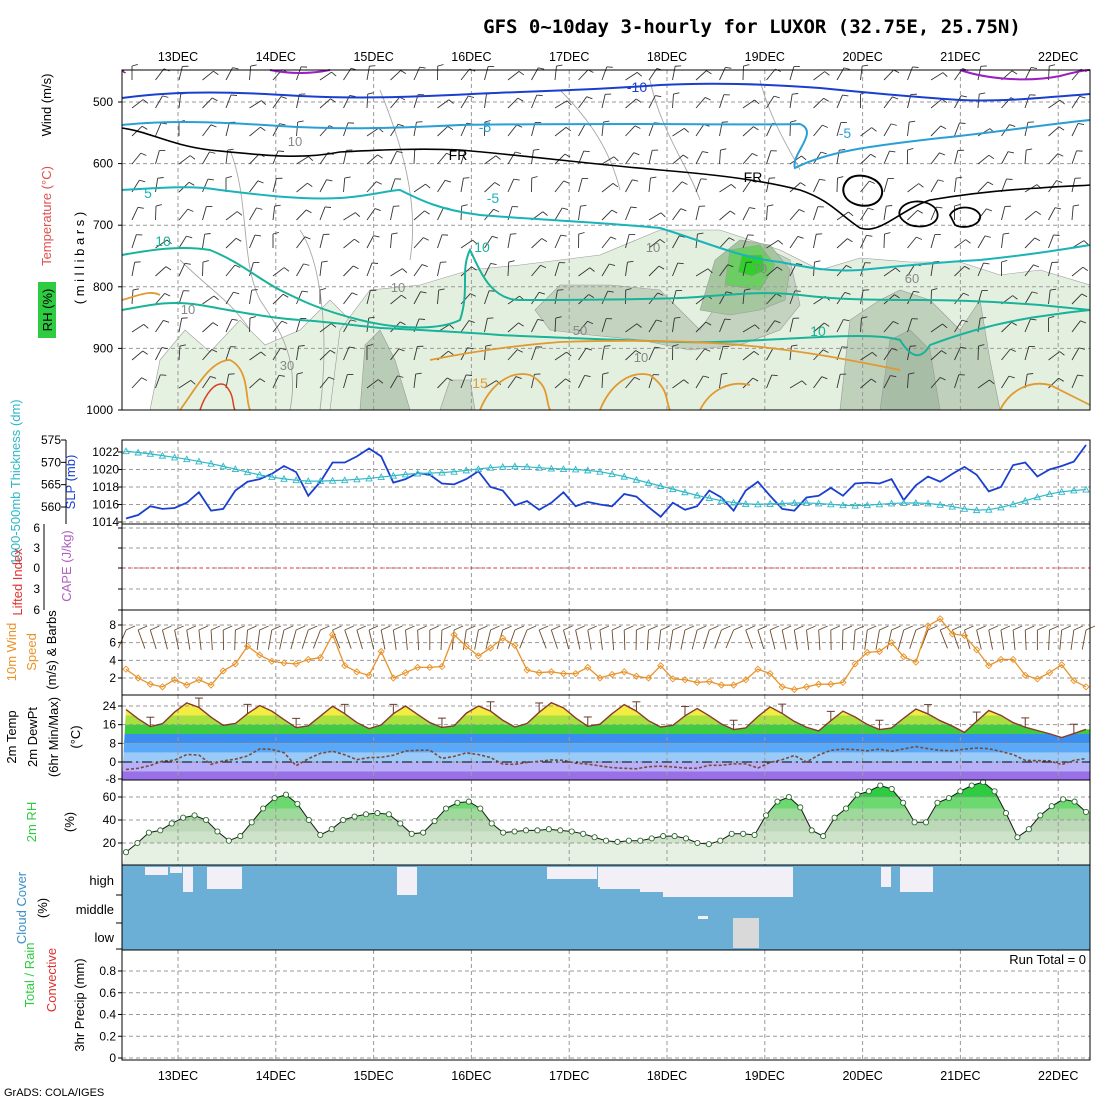 The width and height of the screenshot is (1100, 1100). What do you see at coordinates (939, 214) in the screenshot?
I see `freezing-loop` at bounding box center [939, 214].